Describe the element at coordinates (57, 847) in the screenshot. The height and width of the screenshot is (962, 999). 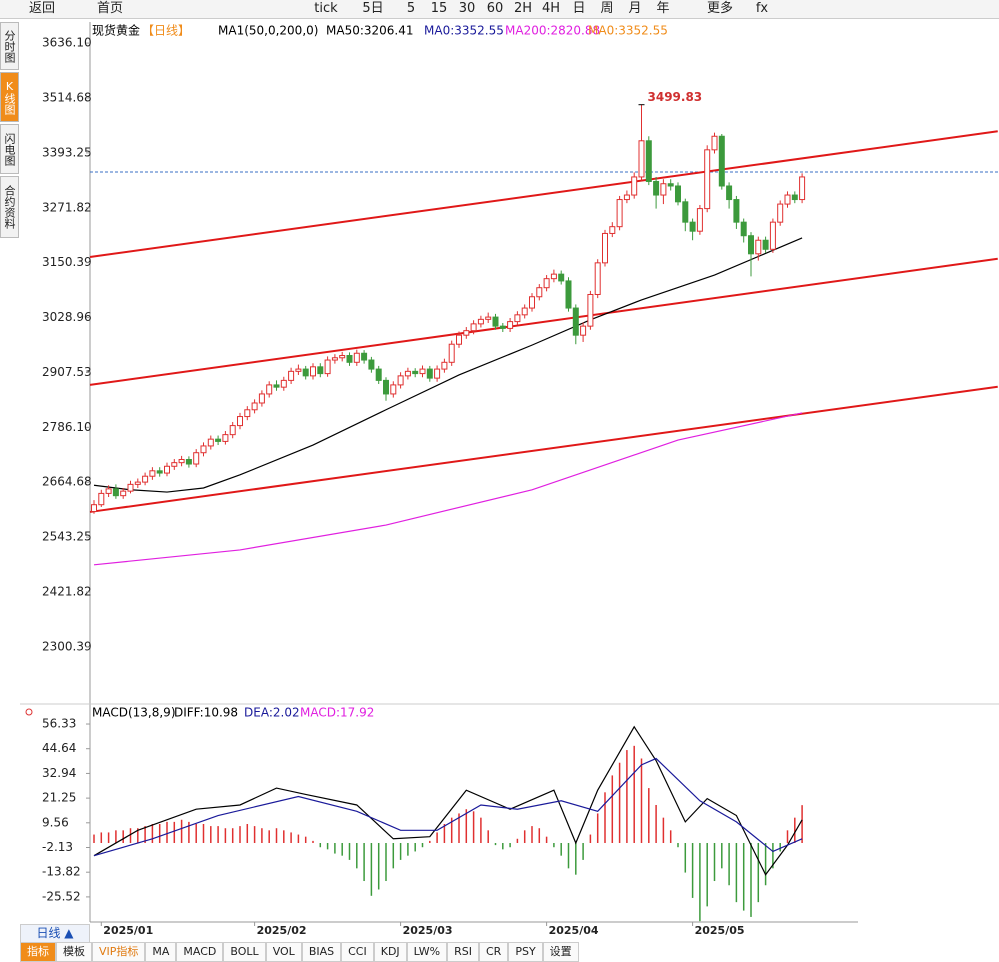
I see `y-tick-label: -2.13` at that location.